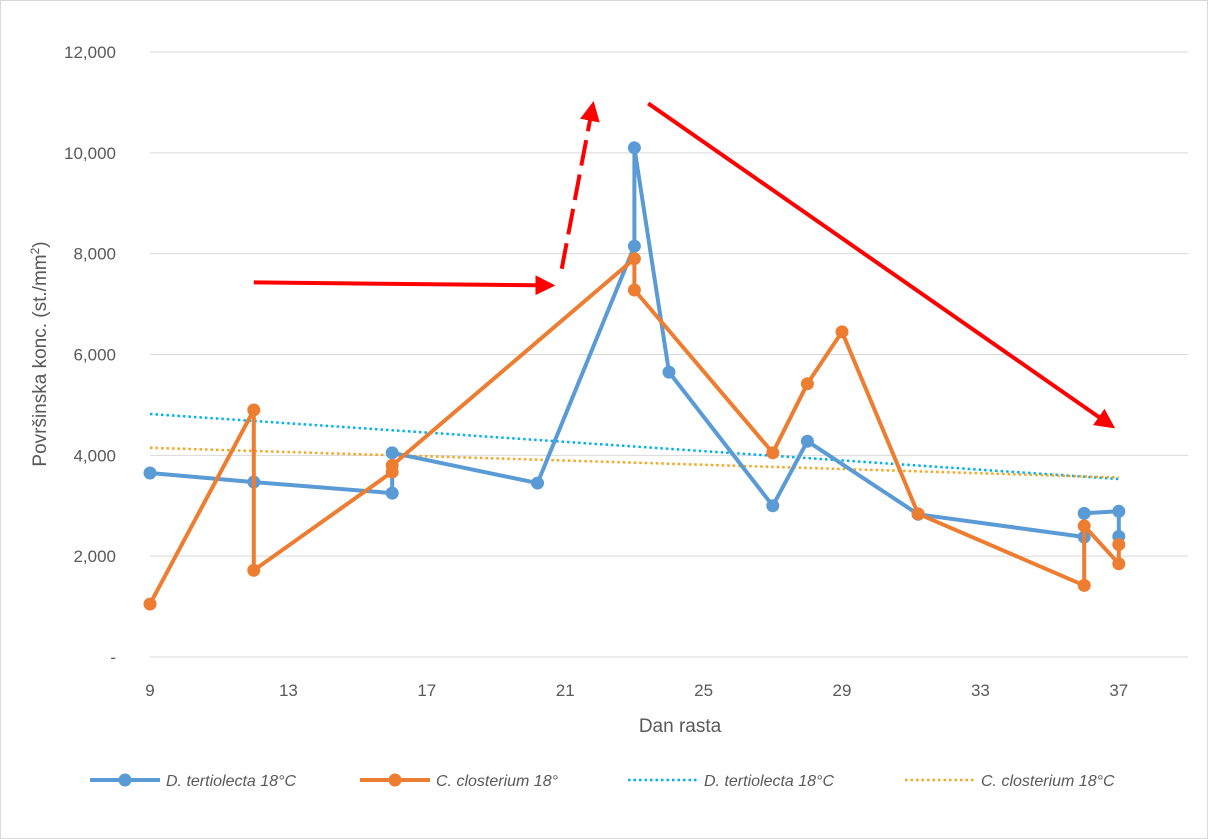  What do you see at coordinates (497, 781) in the screenshot?
I see `legend-label: C. closterium 18°` at bounding box center [497, 781].